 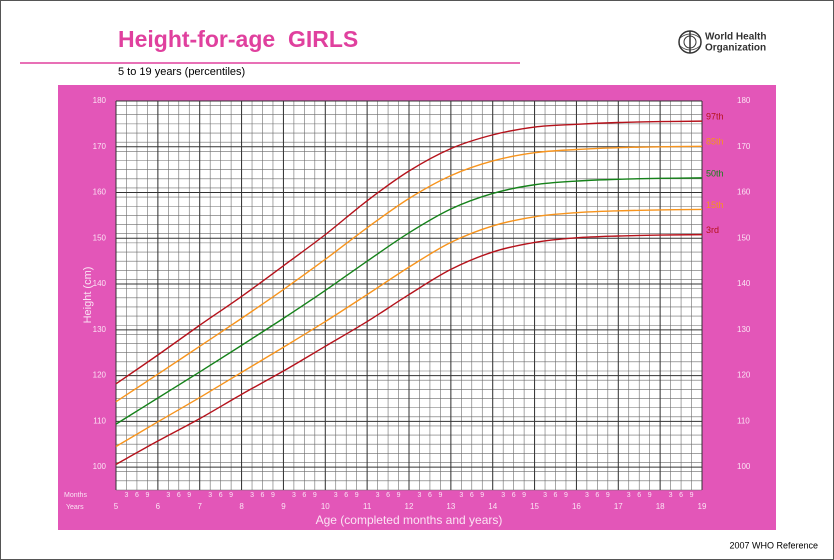 What do you see at coordinates (492, 506) in the screenshot?
I see `x-tick-label: 14` at bounding box center [492, 506].